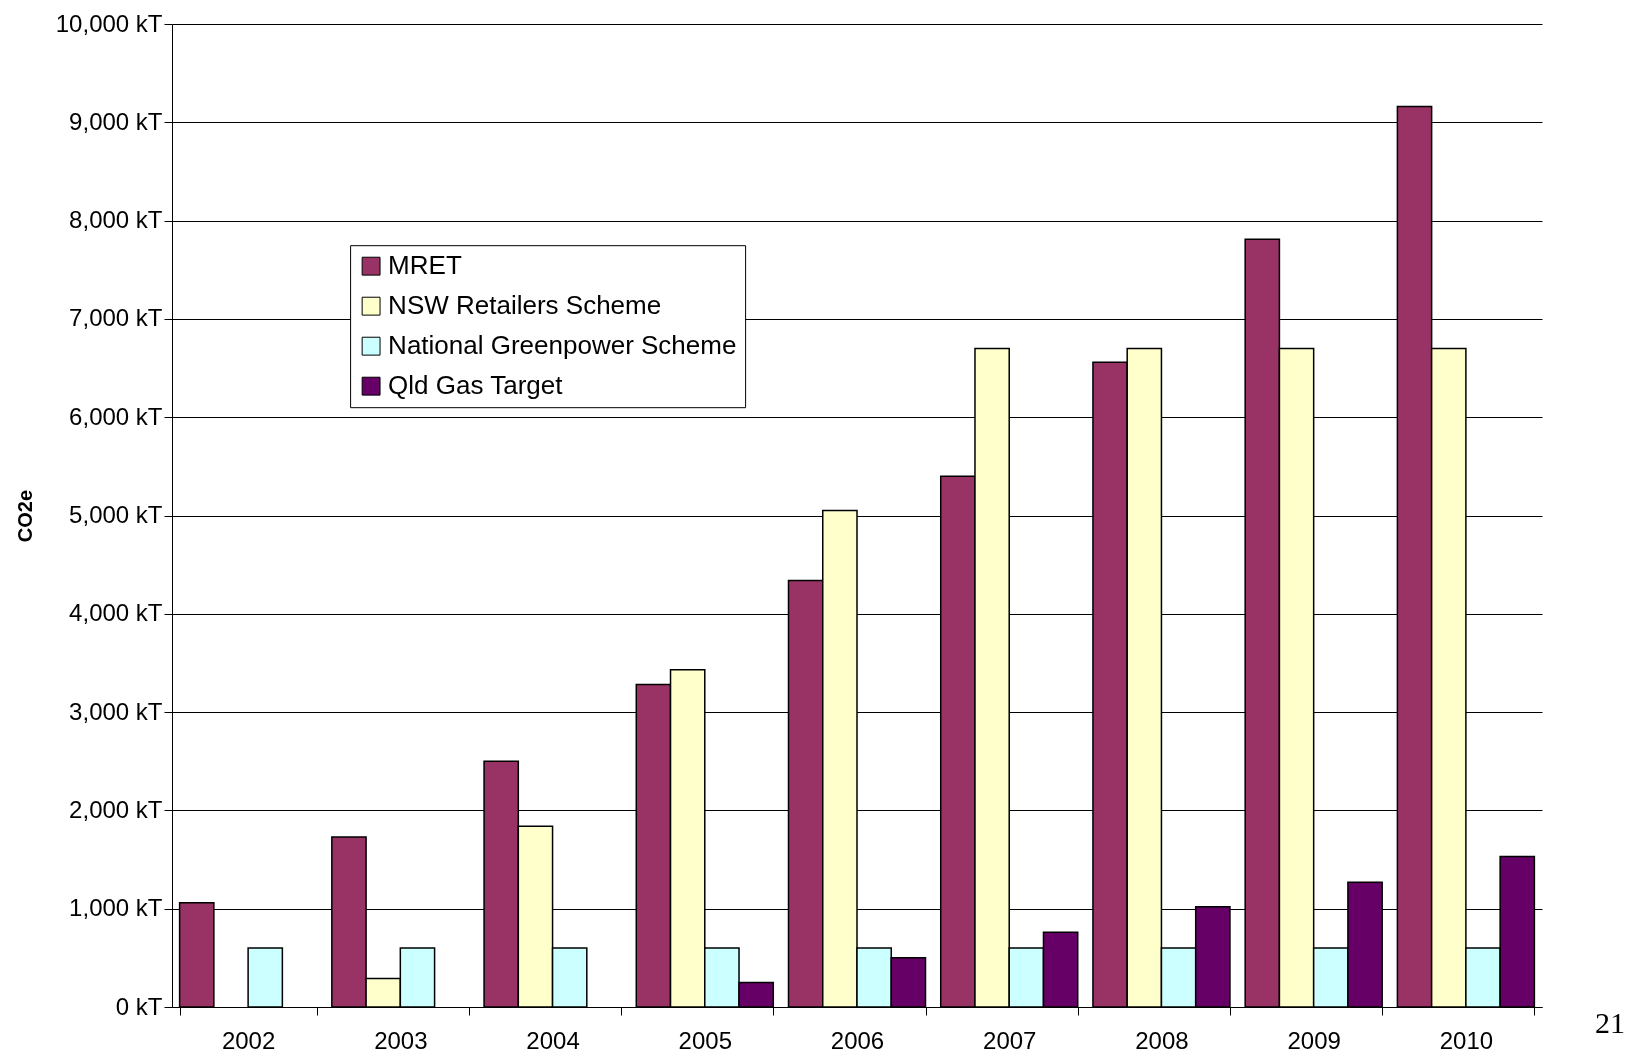  I want to click on y-tick-label: 7,000 kT, so click(116, 318).